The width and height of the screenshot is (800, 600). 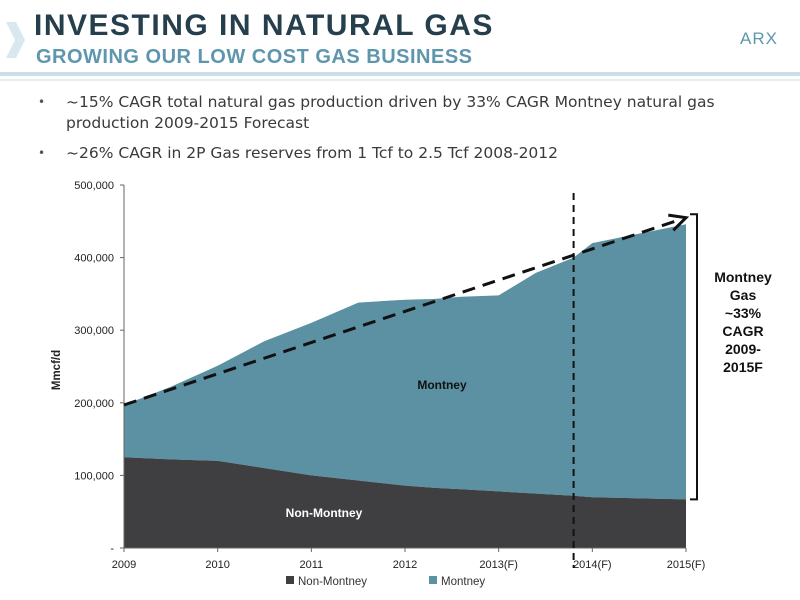 I want to click on chevron-icon, so click(x=15, y=40).